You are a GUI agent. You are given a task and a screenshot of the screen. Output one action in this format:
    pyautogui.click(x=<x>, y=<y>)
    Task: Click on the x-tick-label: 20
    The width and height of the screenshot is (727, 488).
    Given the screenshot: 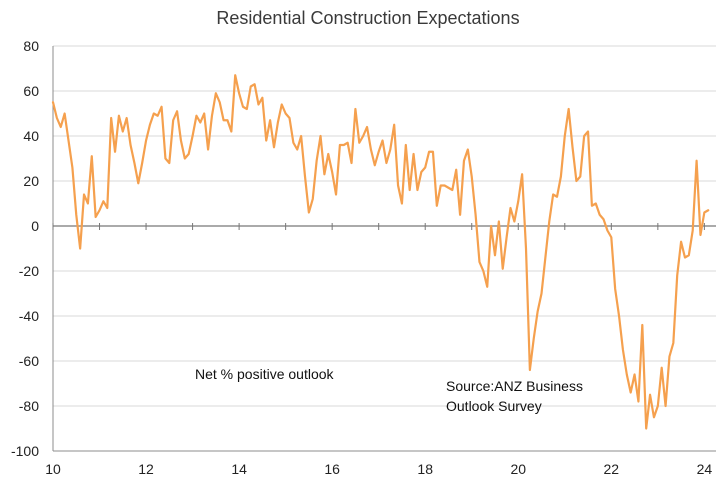 What is the action you would take?
    pyautogui.click(x=518, y=469)
    